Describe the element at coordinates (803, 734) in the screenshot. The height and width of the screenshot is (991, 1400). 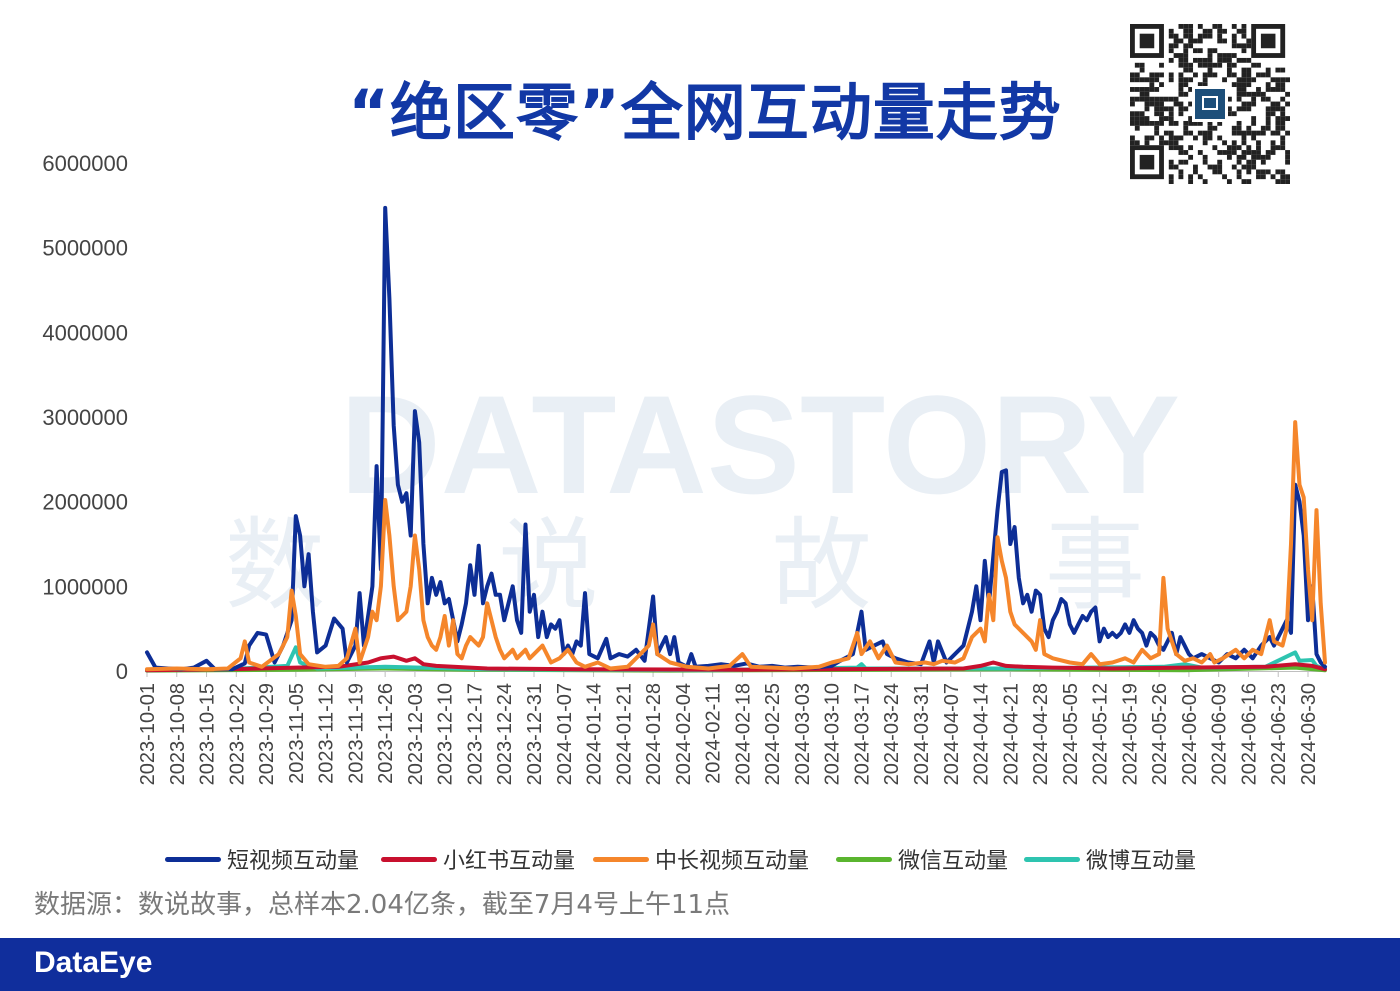
I see `x-tick-label: 2024-03-03` at that location.